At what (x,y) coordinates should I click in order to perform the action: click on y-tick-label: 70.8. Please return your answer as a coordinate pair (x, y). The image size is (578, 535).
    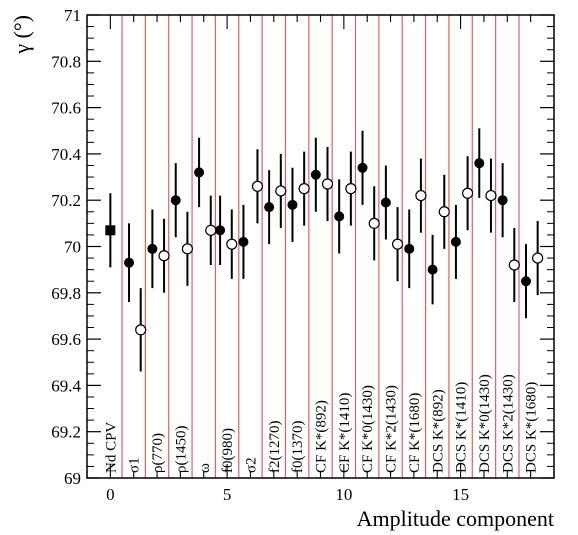
    Looking at the image, I should click on (66, 61).